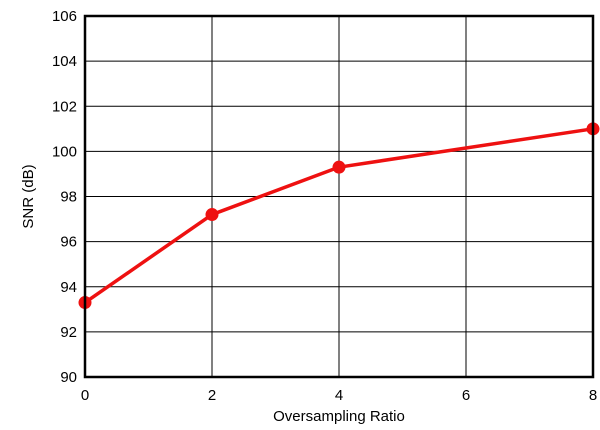  I want to click on y-tick-label-0: 90, so click(68, 377).